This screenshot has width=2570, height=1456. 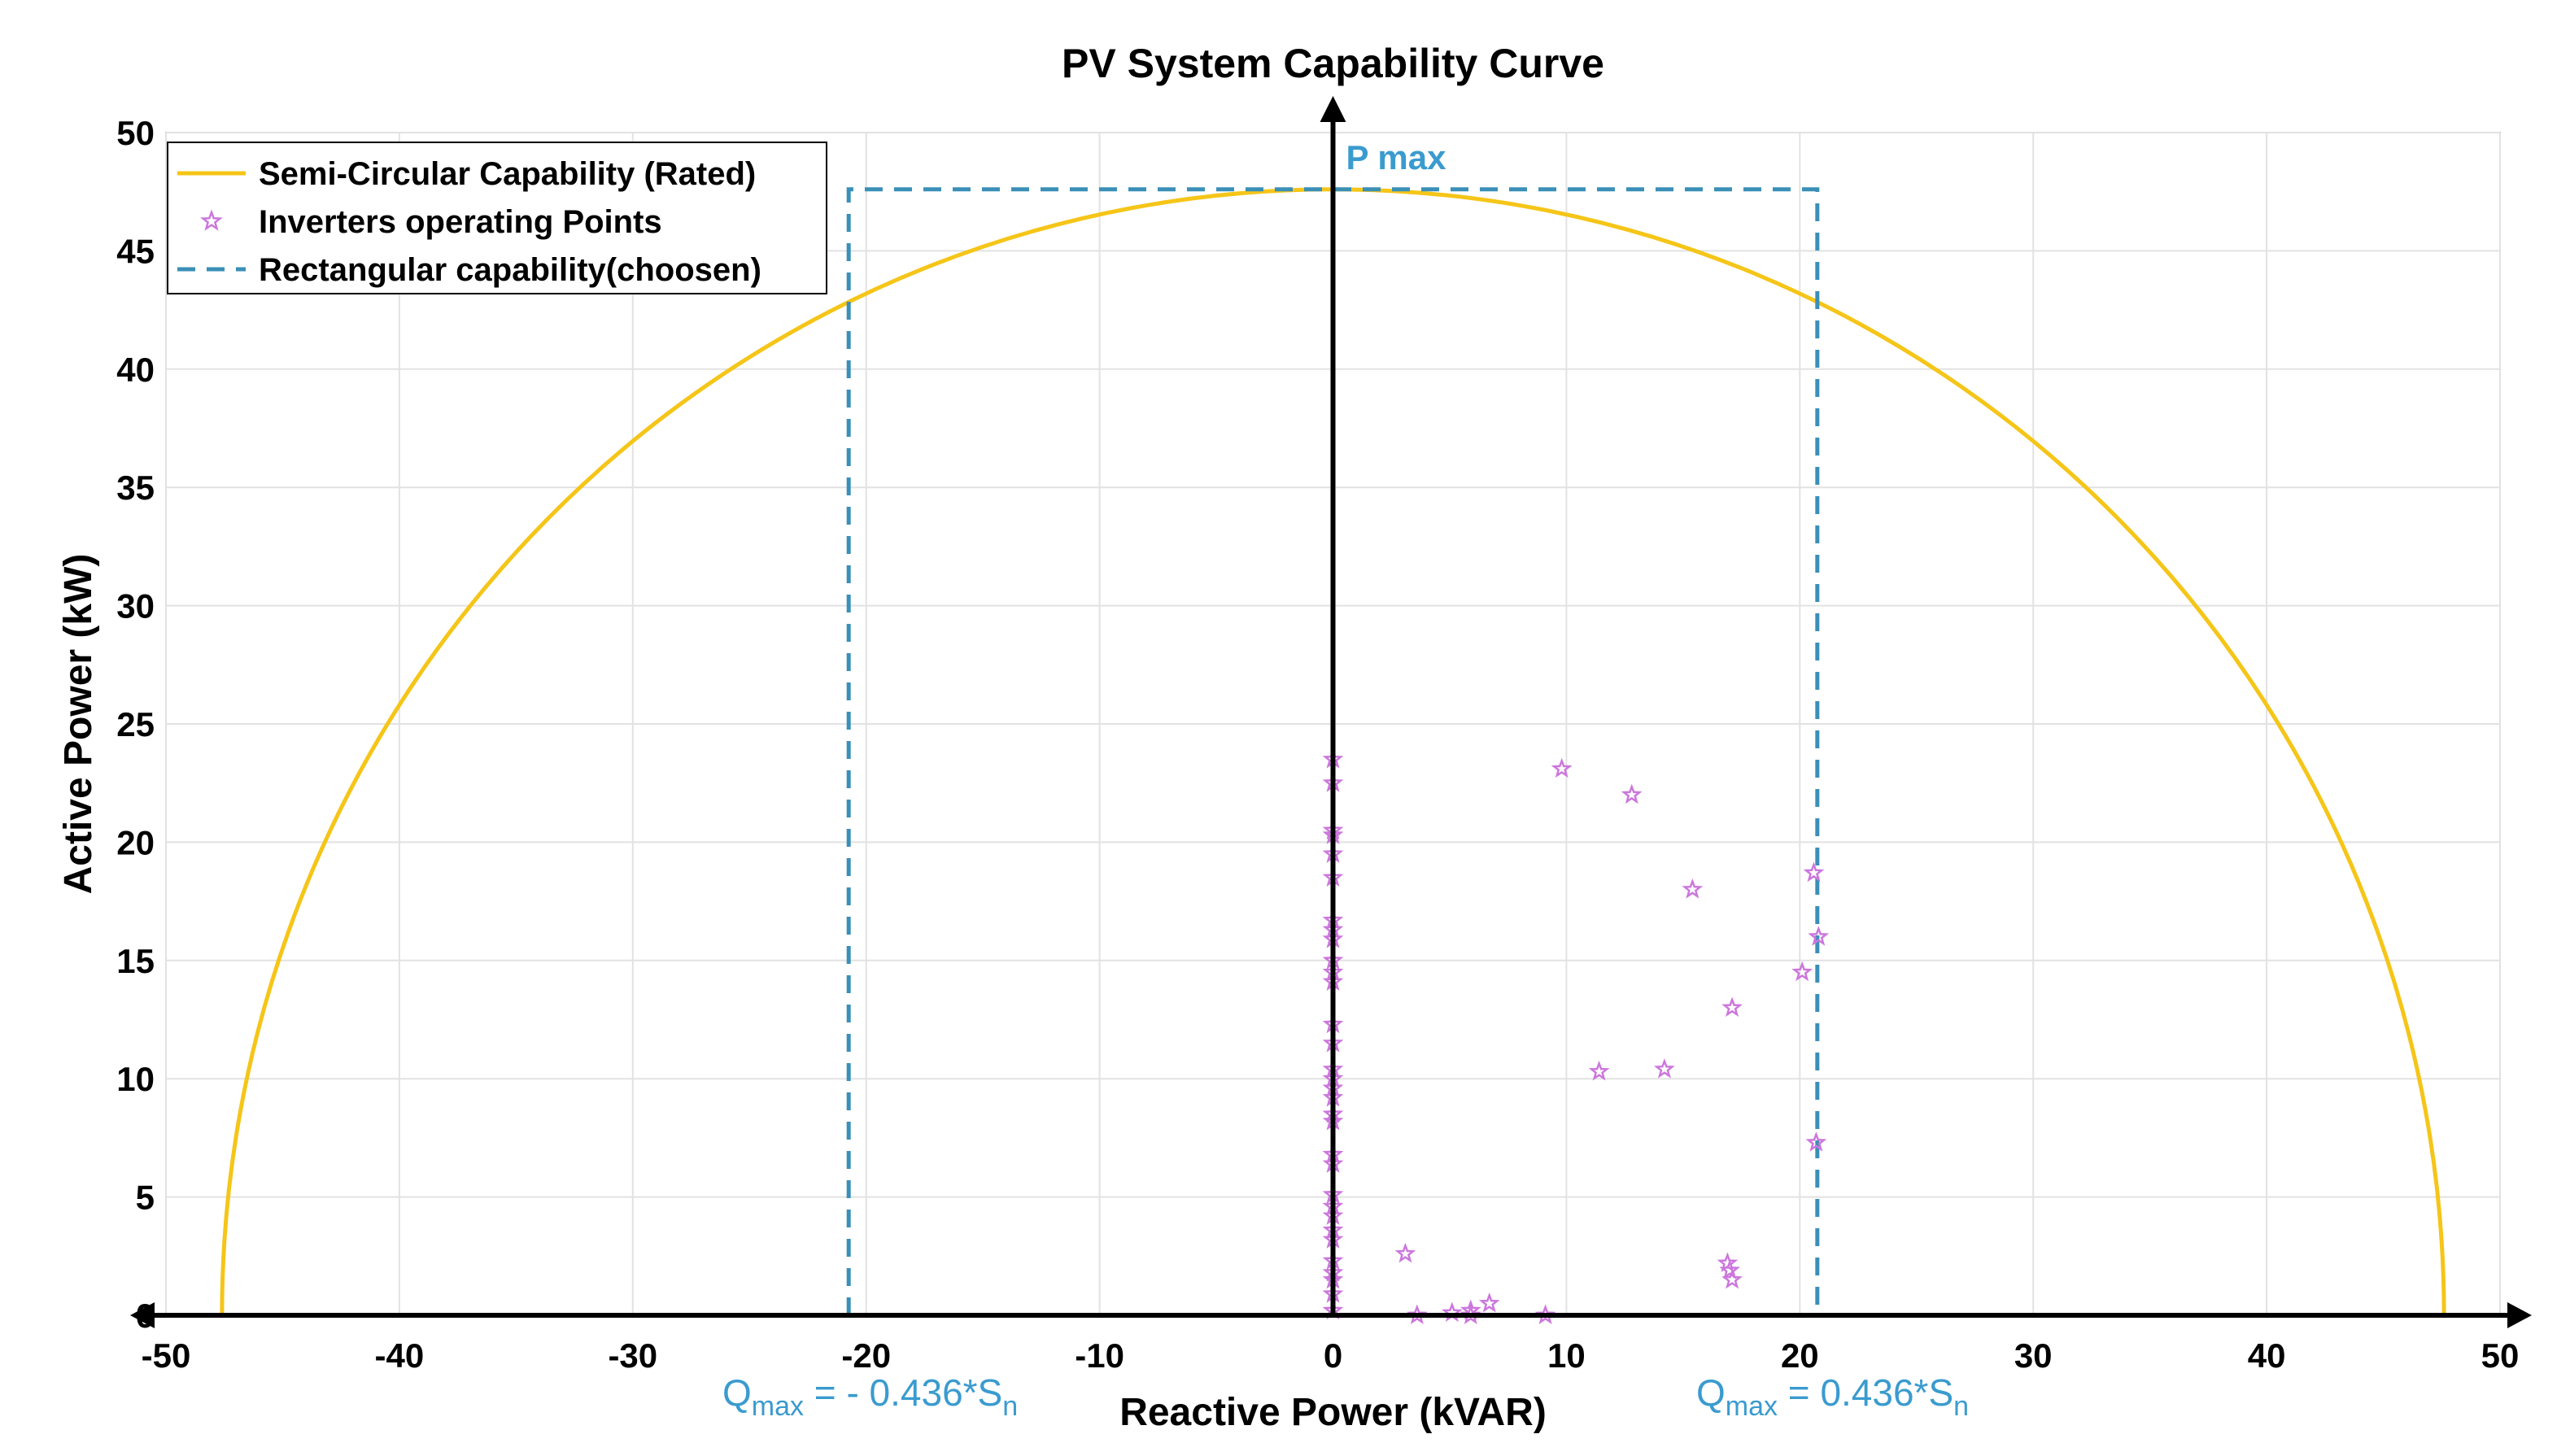 I want to click on qmax-pos-mid: = 0.436*S, so click(x=1866, y=1392).